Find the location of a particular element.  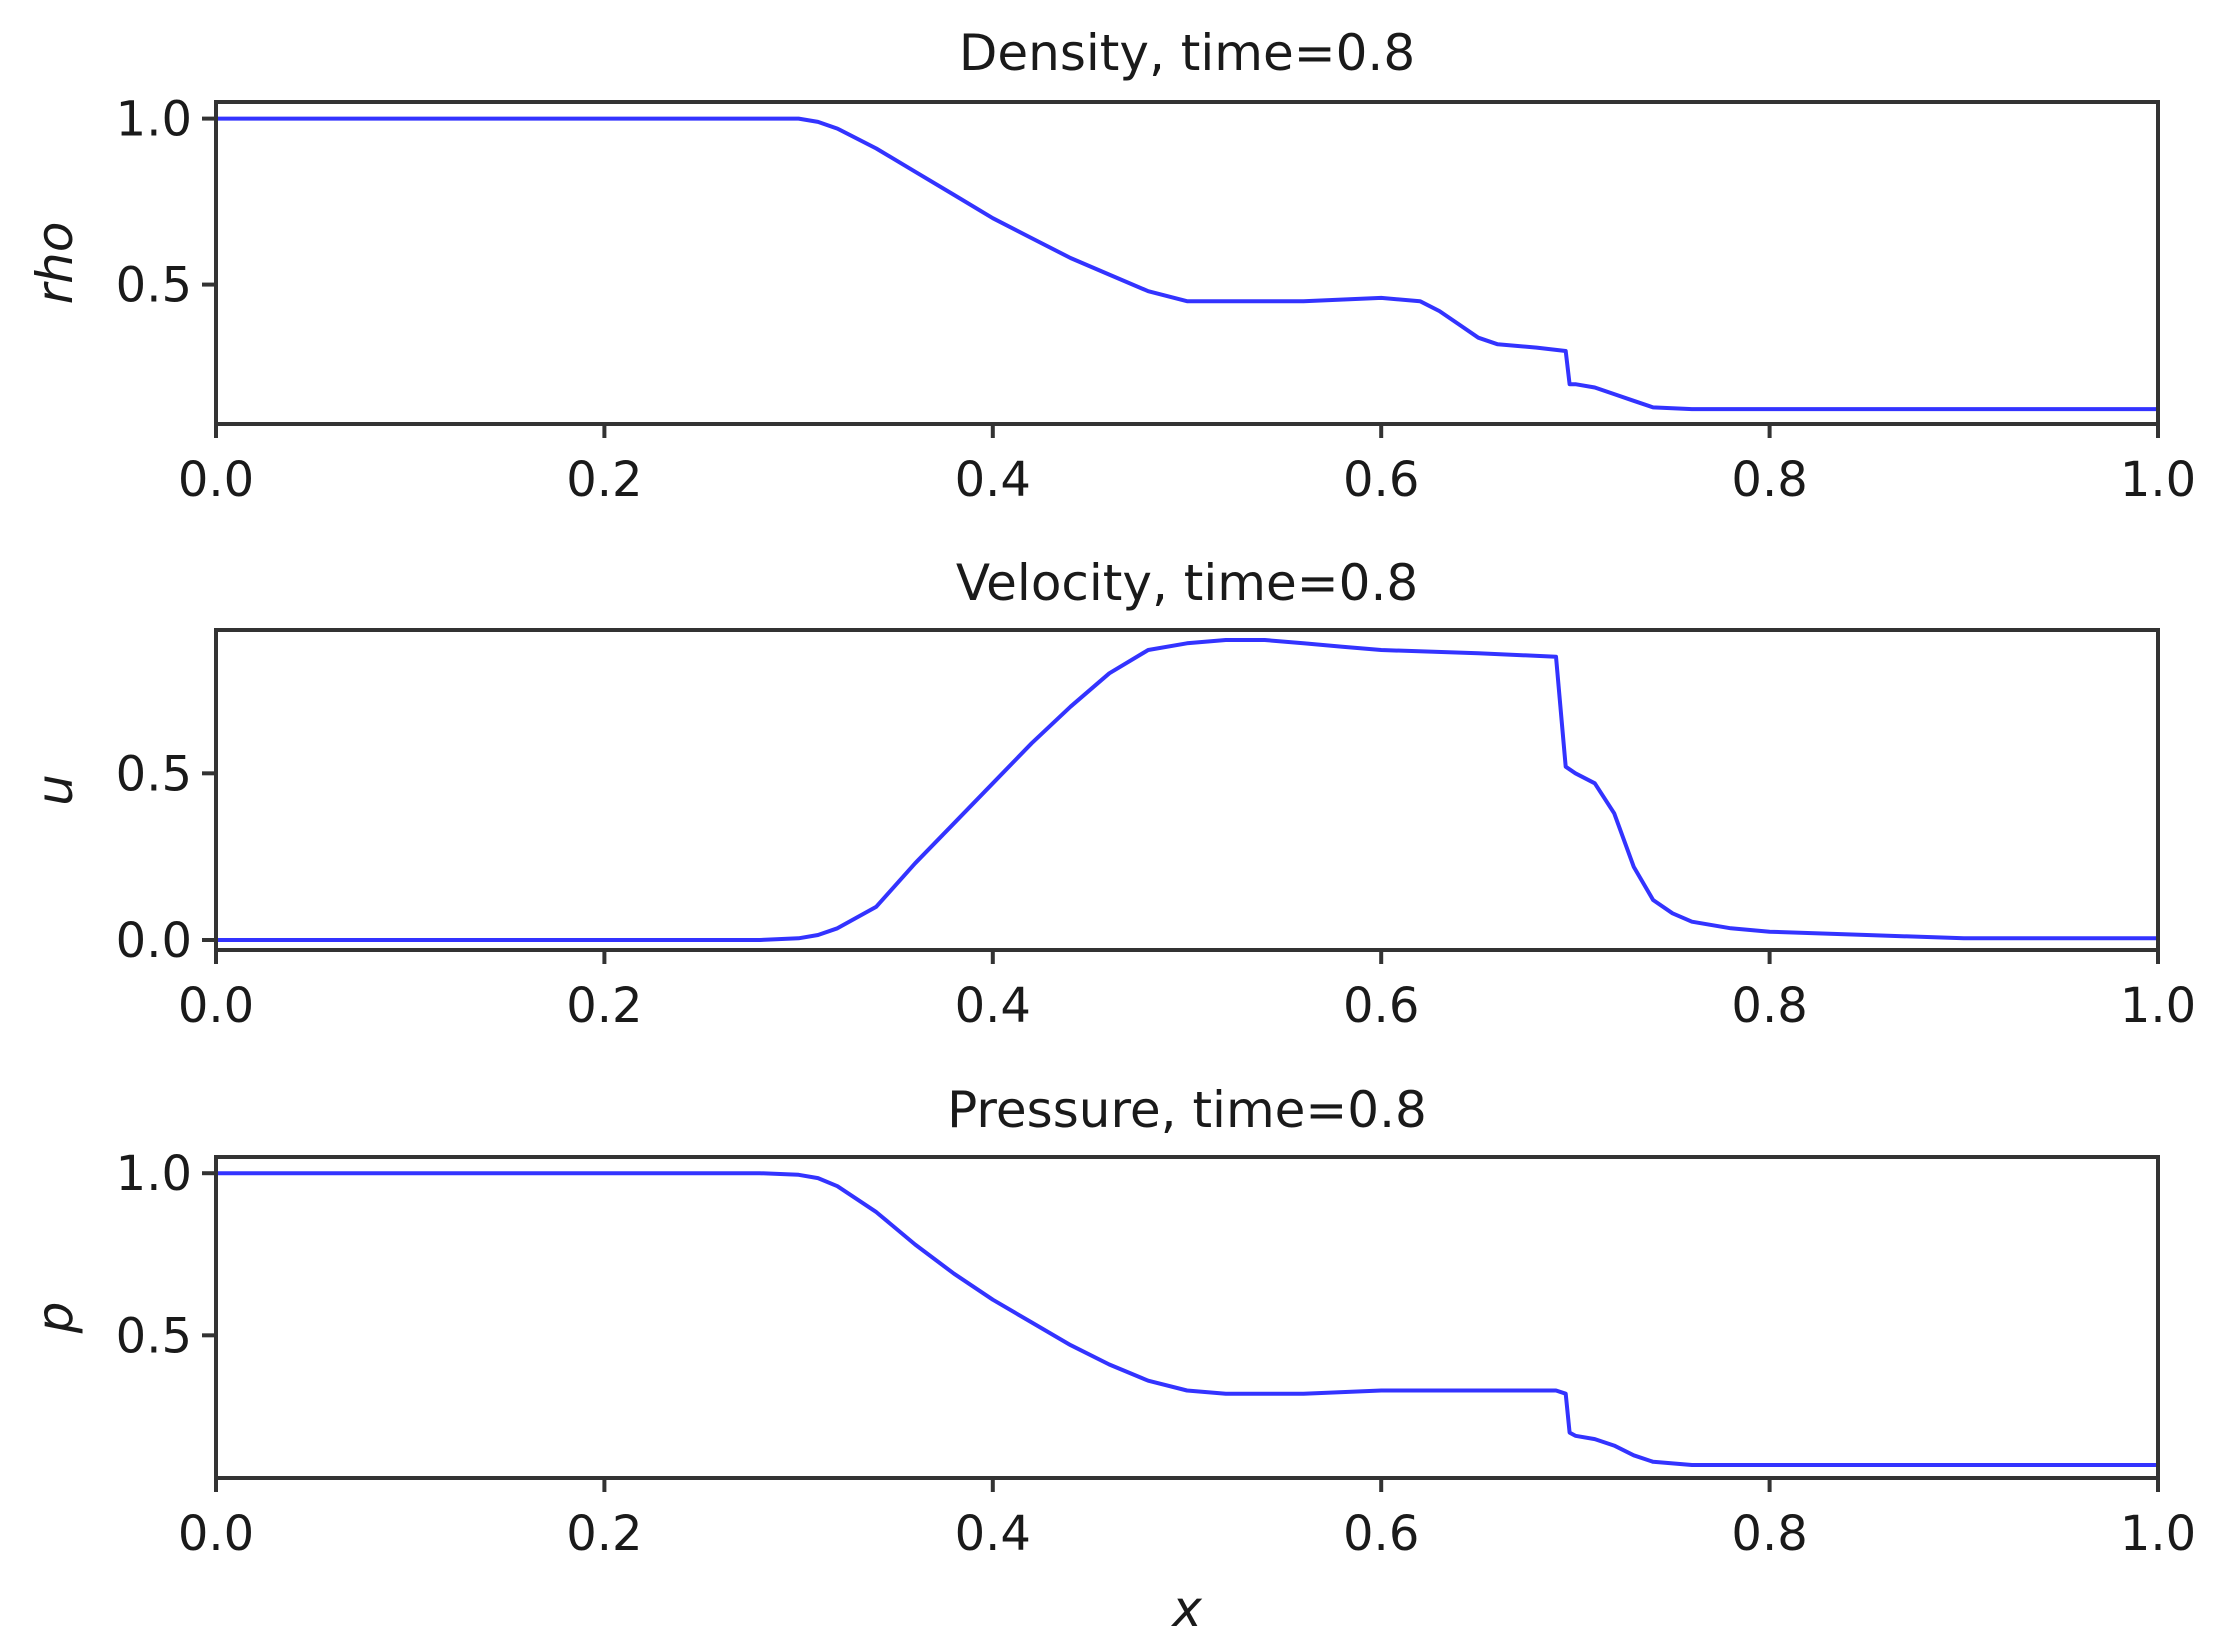

x-axis-label: x is located at coordinates (1186, 1609).